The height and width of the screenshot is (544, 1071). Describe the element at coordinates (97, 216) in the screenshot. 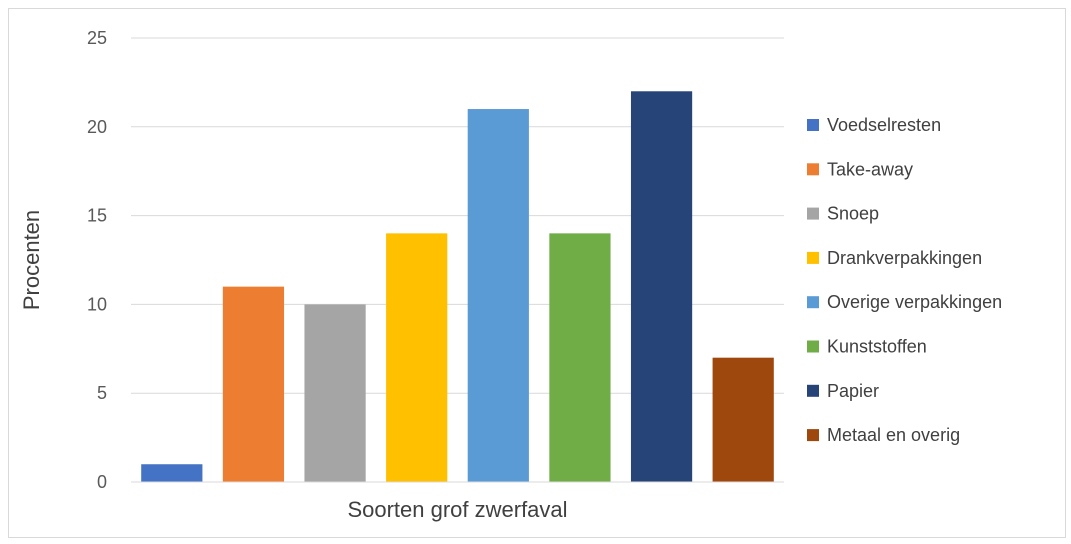

I see `y-tick-label: 15` at that location.